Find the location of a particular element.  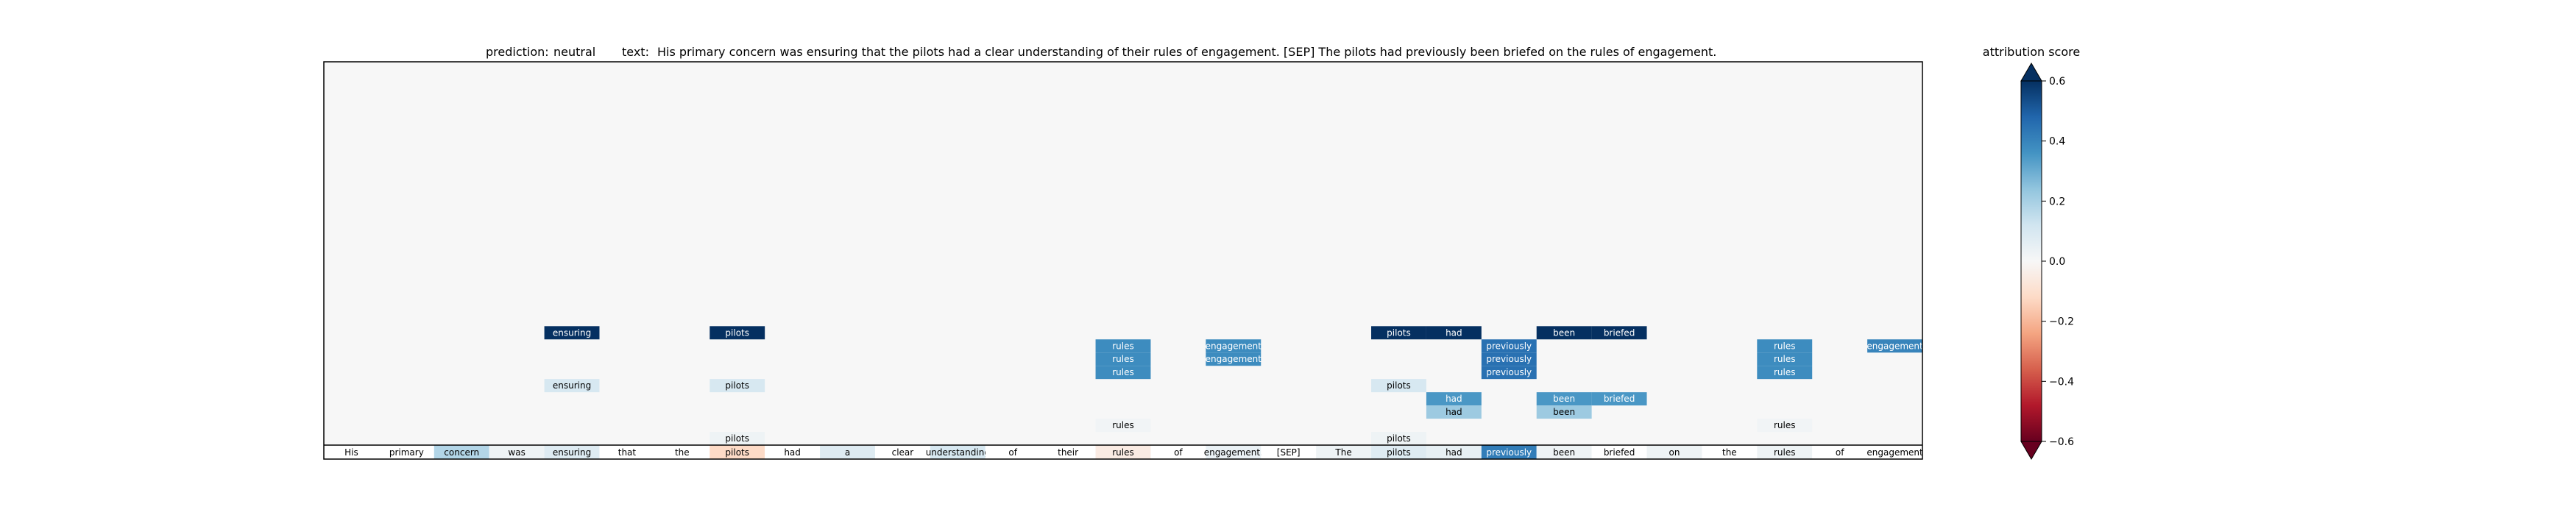

token-label: The is located at coordinates (1342, 453).